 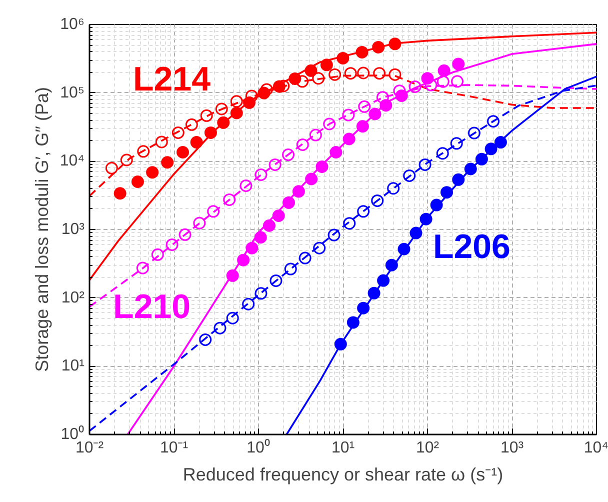 What do you see at coordinates (152, 307) in the screenshot?
I see `series-label: L210` at bounding box center [152, 307].